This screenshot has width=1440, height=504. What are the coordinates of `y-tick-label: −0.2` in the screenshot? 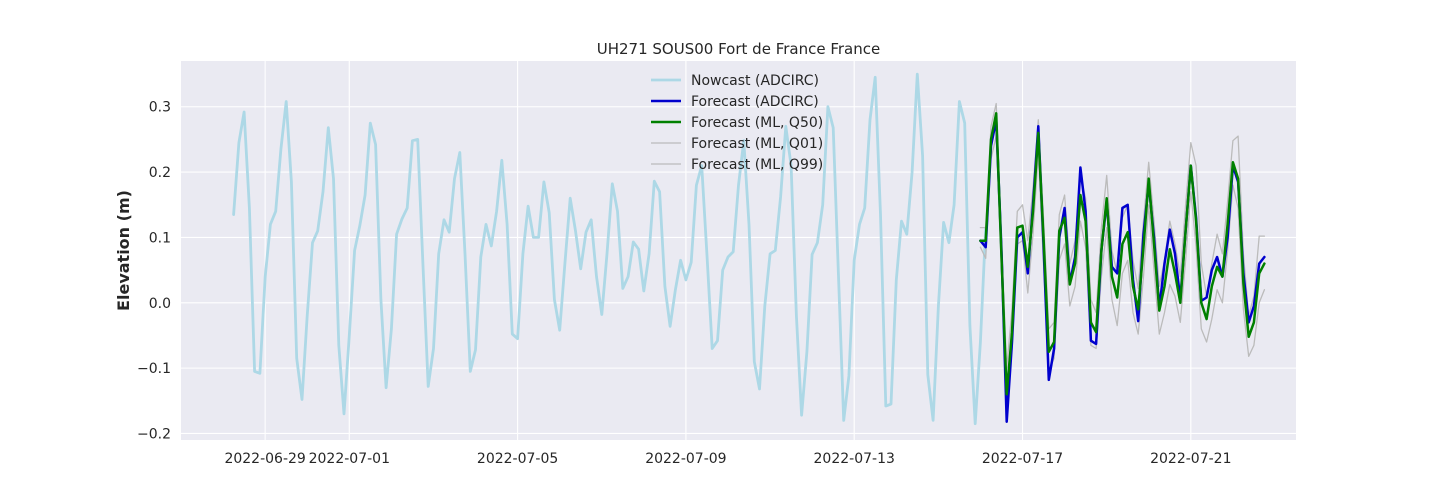 It's located at (154, 434).